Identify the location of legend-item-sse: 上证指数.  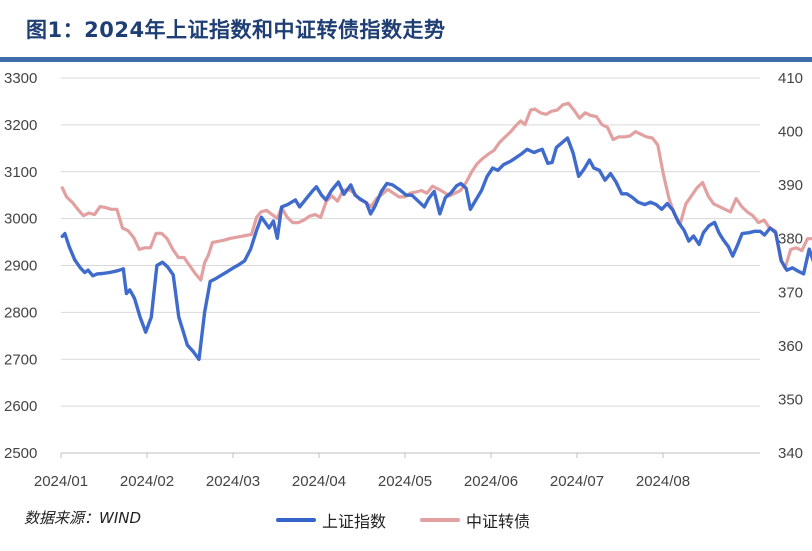
(331, 520).